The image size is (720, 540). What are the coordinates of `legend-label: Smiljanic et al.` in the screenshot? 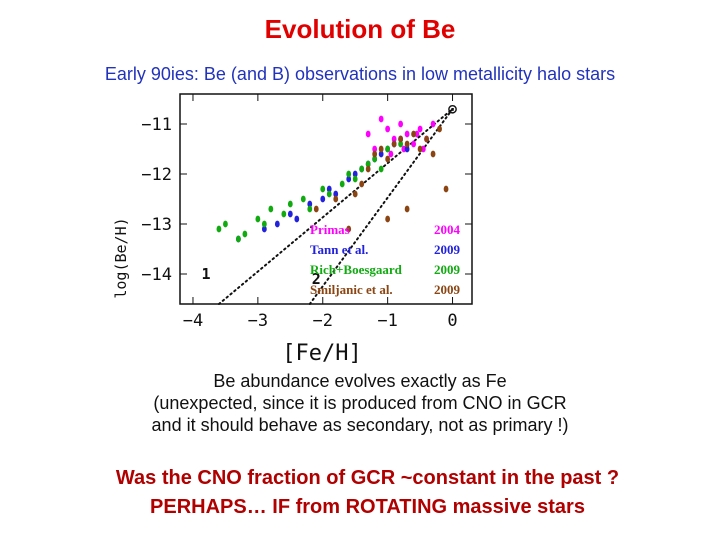 It's located at (351, 289).